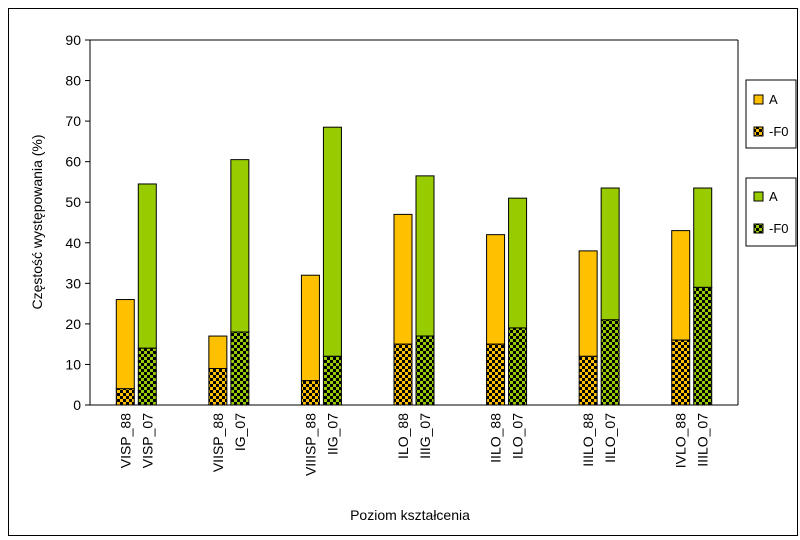  What do you see at coordinates (610, 438) in the screenshot?
I see `x-tick-label: IILO_07` at bounding box center [610, 438].